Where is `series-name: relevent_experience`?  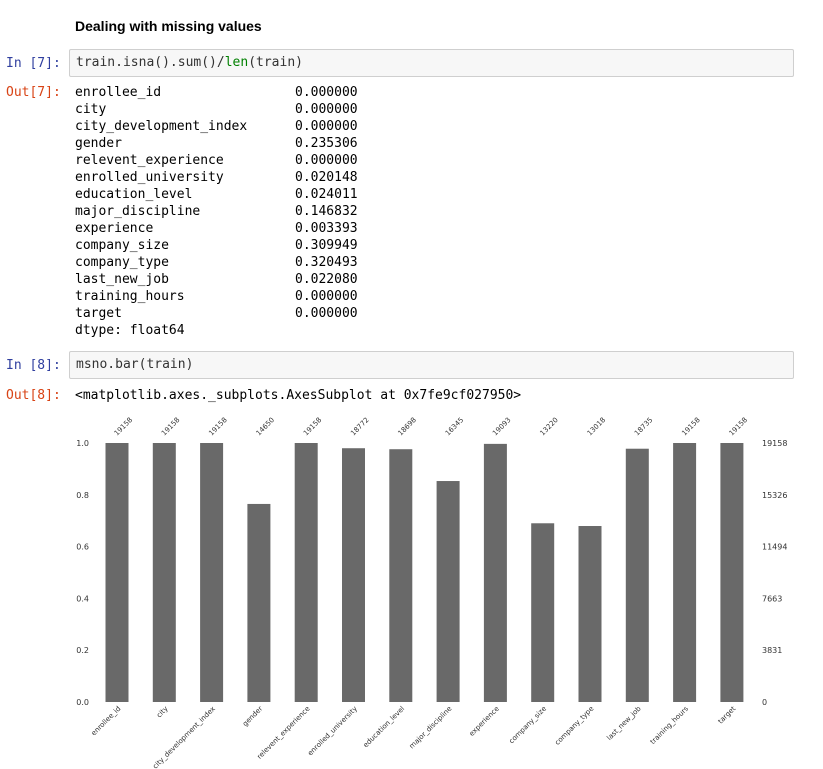 series-name: relevent_experience is located at coordinates (149, 160).